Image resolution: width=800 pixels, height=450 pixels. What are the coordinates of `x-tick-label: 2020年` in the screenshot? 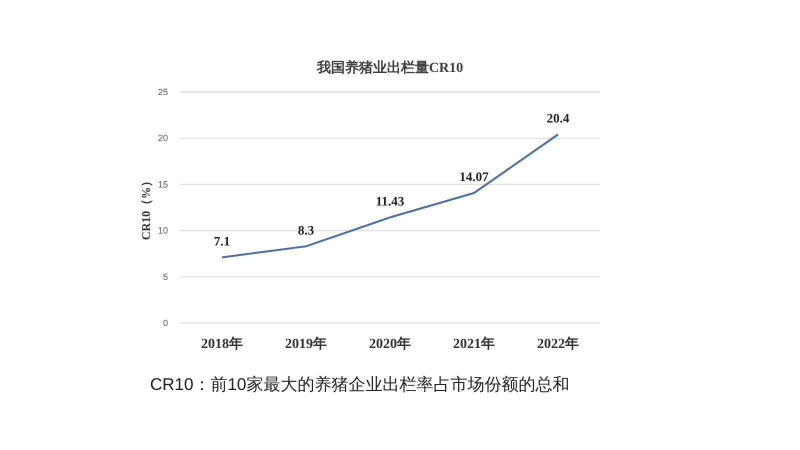 It's located at (390, 344).